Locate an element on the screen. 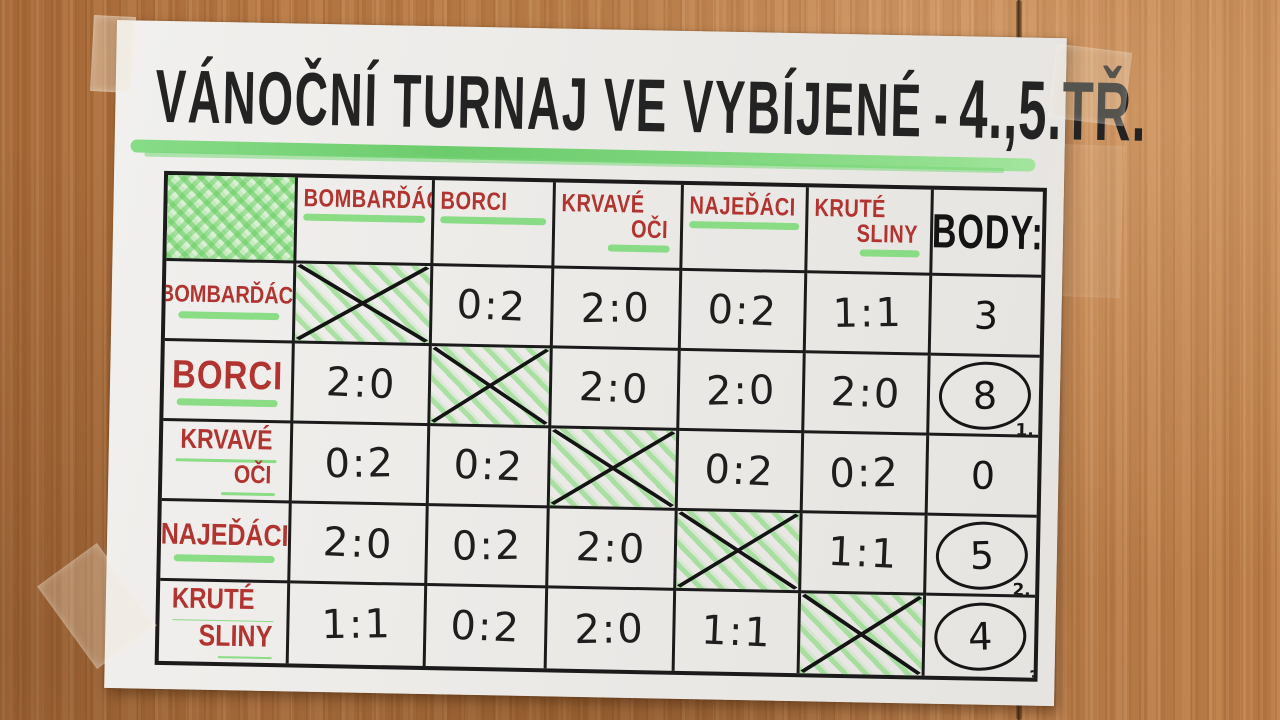 The image size is (1280, 720). row-label-najedaci: NAJEĎÁCI is located at coordinates (226, 542).